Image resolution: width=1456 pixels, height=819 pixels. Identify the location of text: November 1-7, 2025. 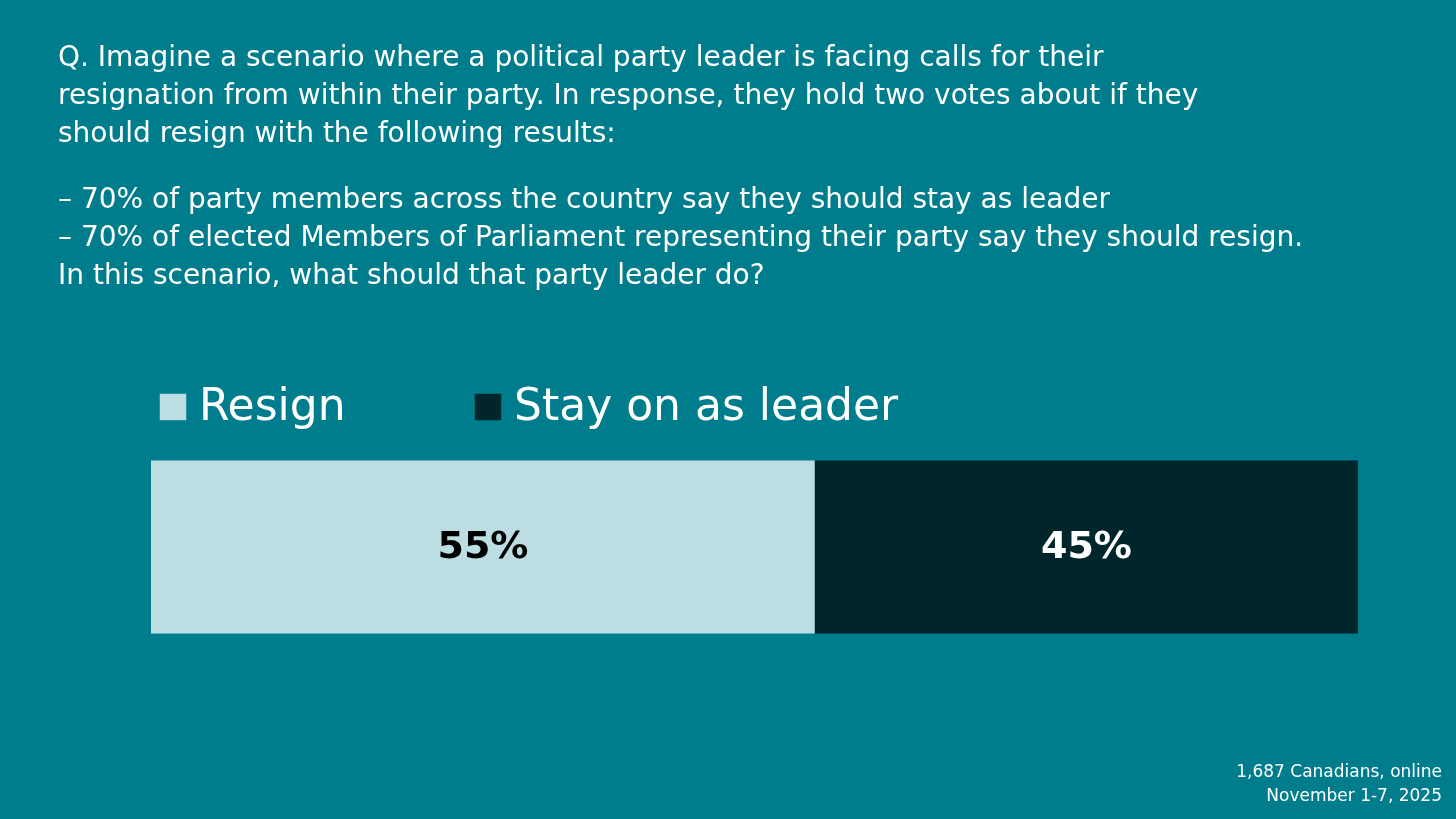
(1353, 795).